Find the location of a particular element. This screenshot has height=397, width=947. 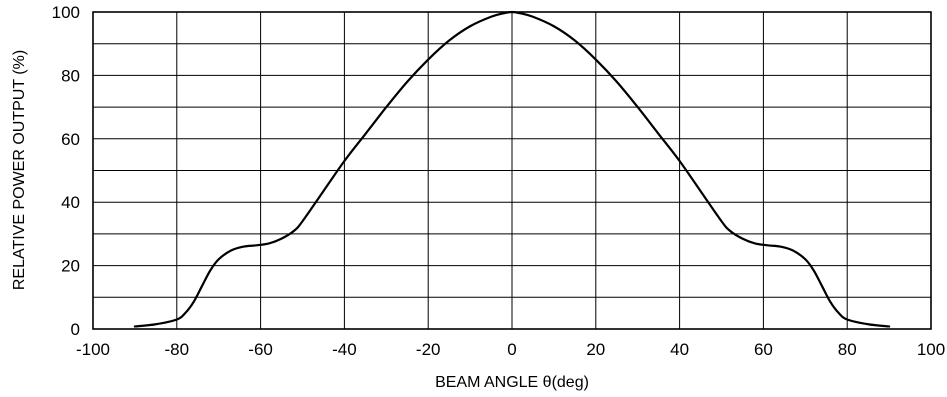

x-tick-label: -20 is located at coordinates (428, 349).